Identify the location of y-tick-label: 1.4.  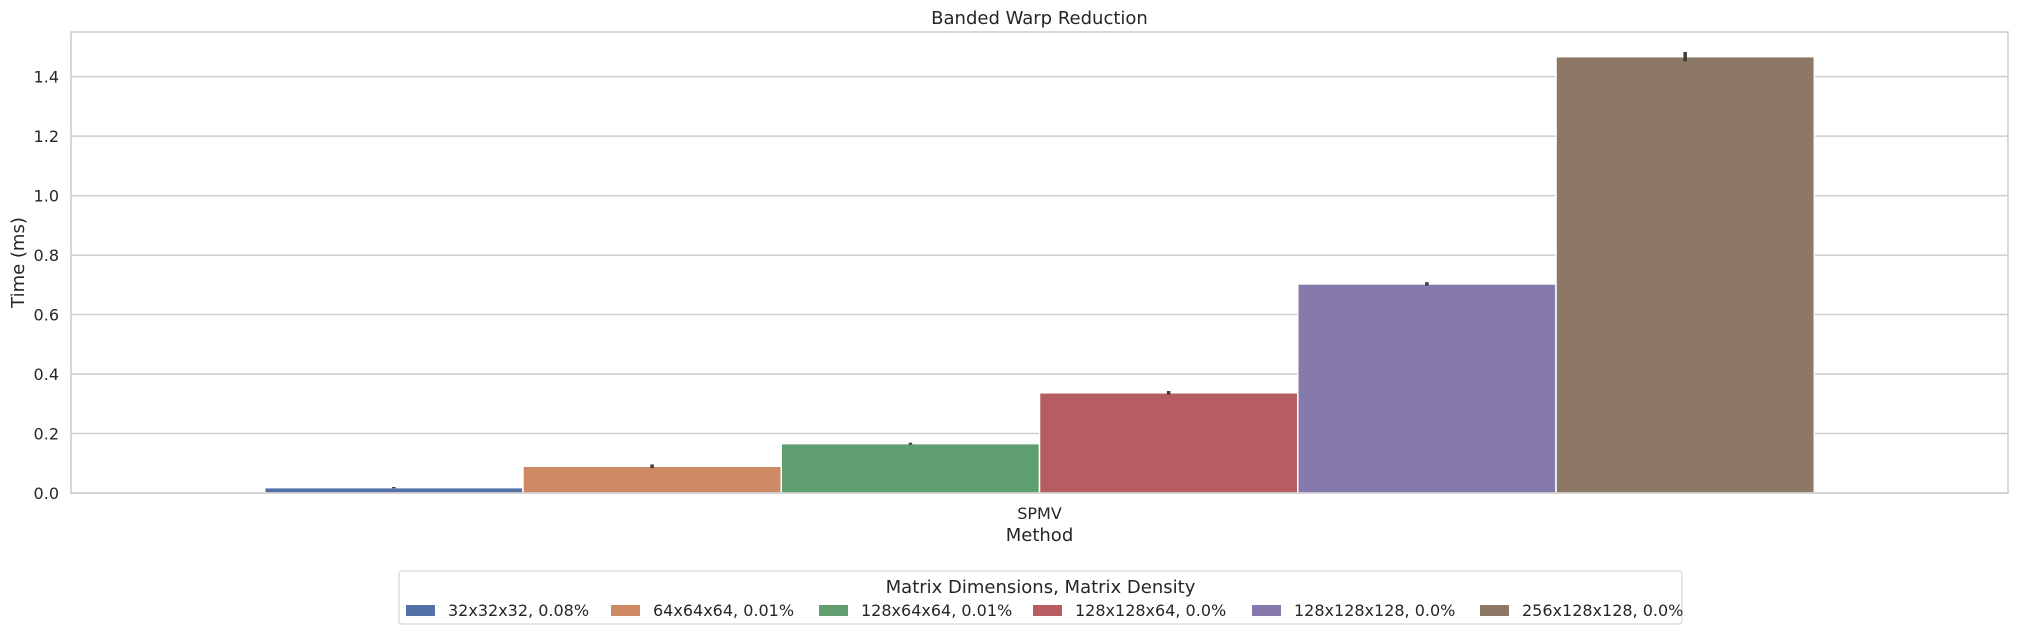
(46, 77).